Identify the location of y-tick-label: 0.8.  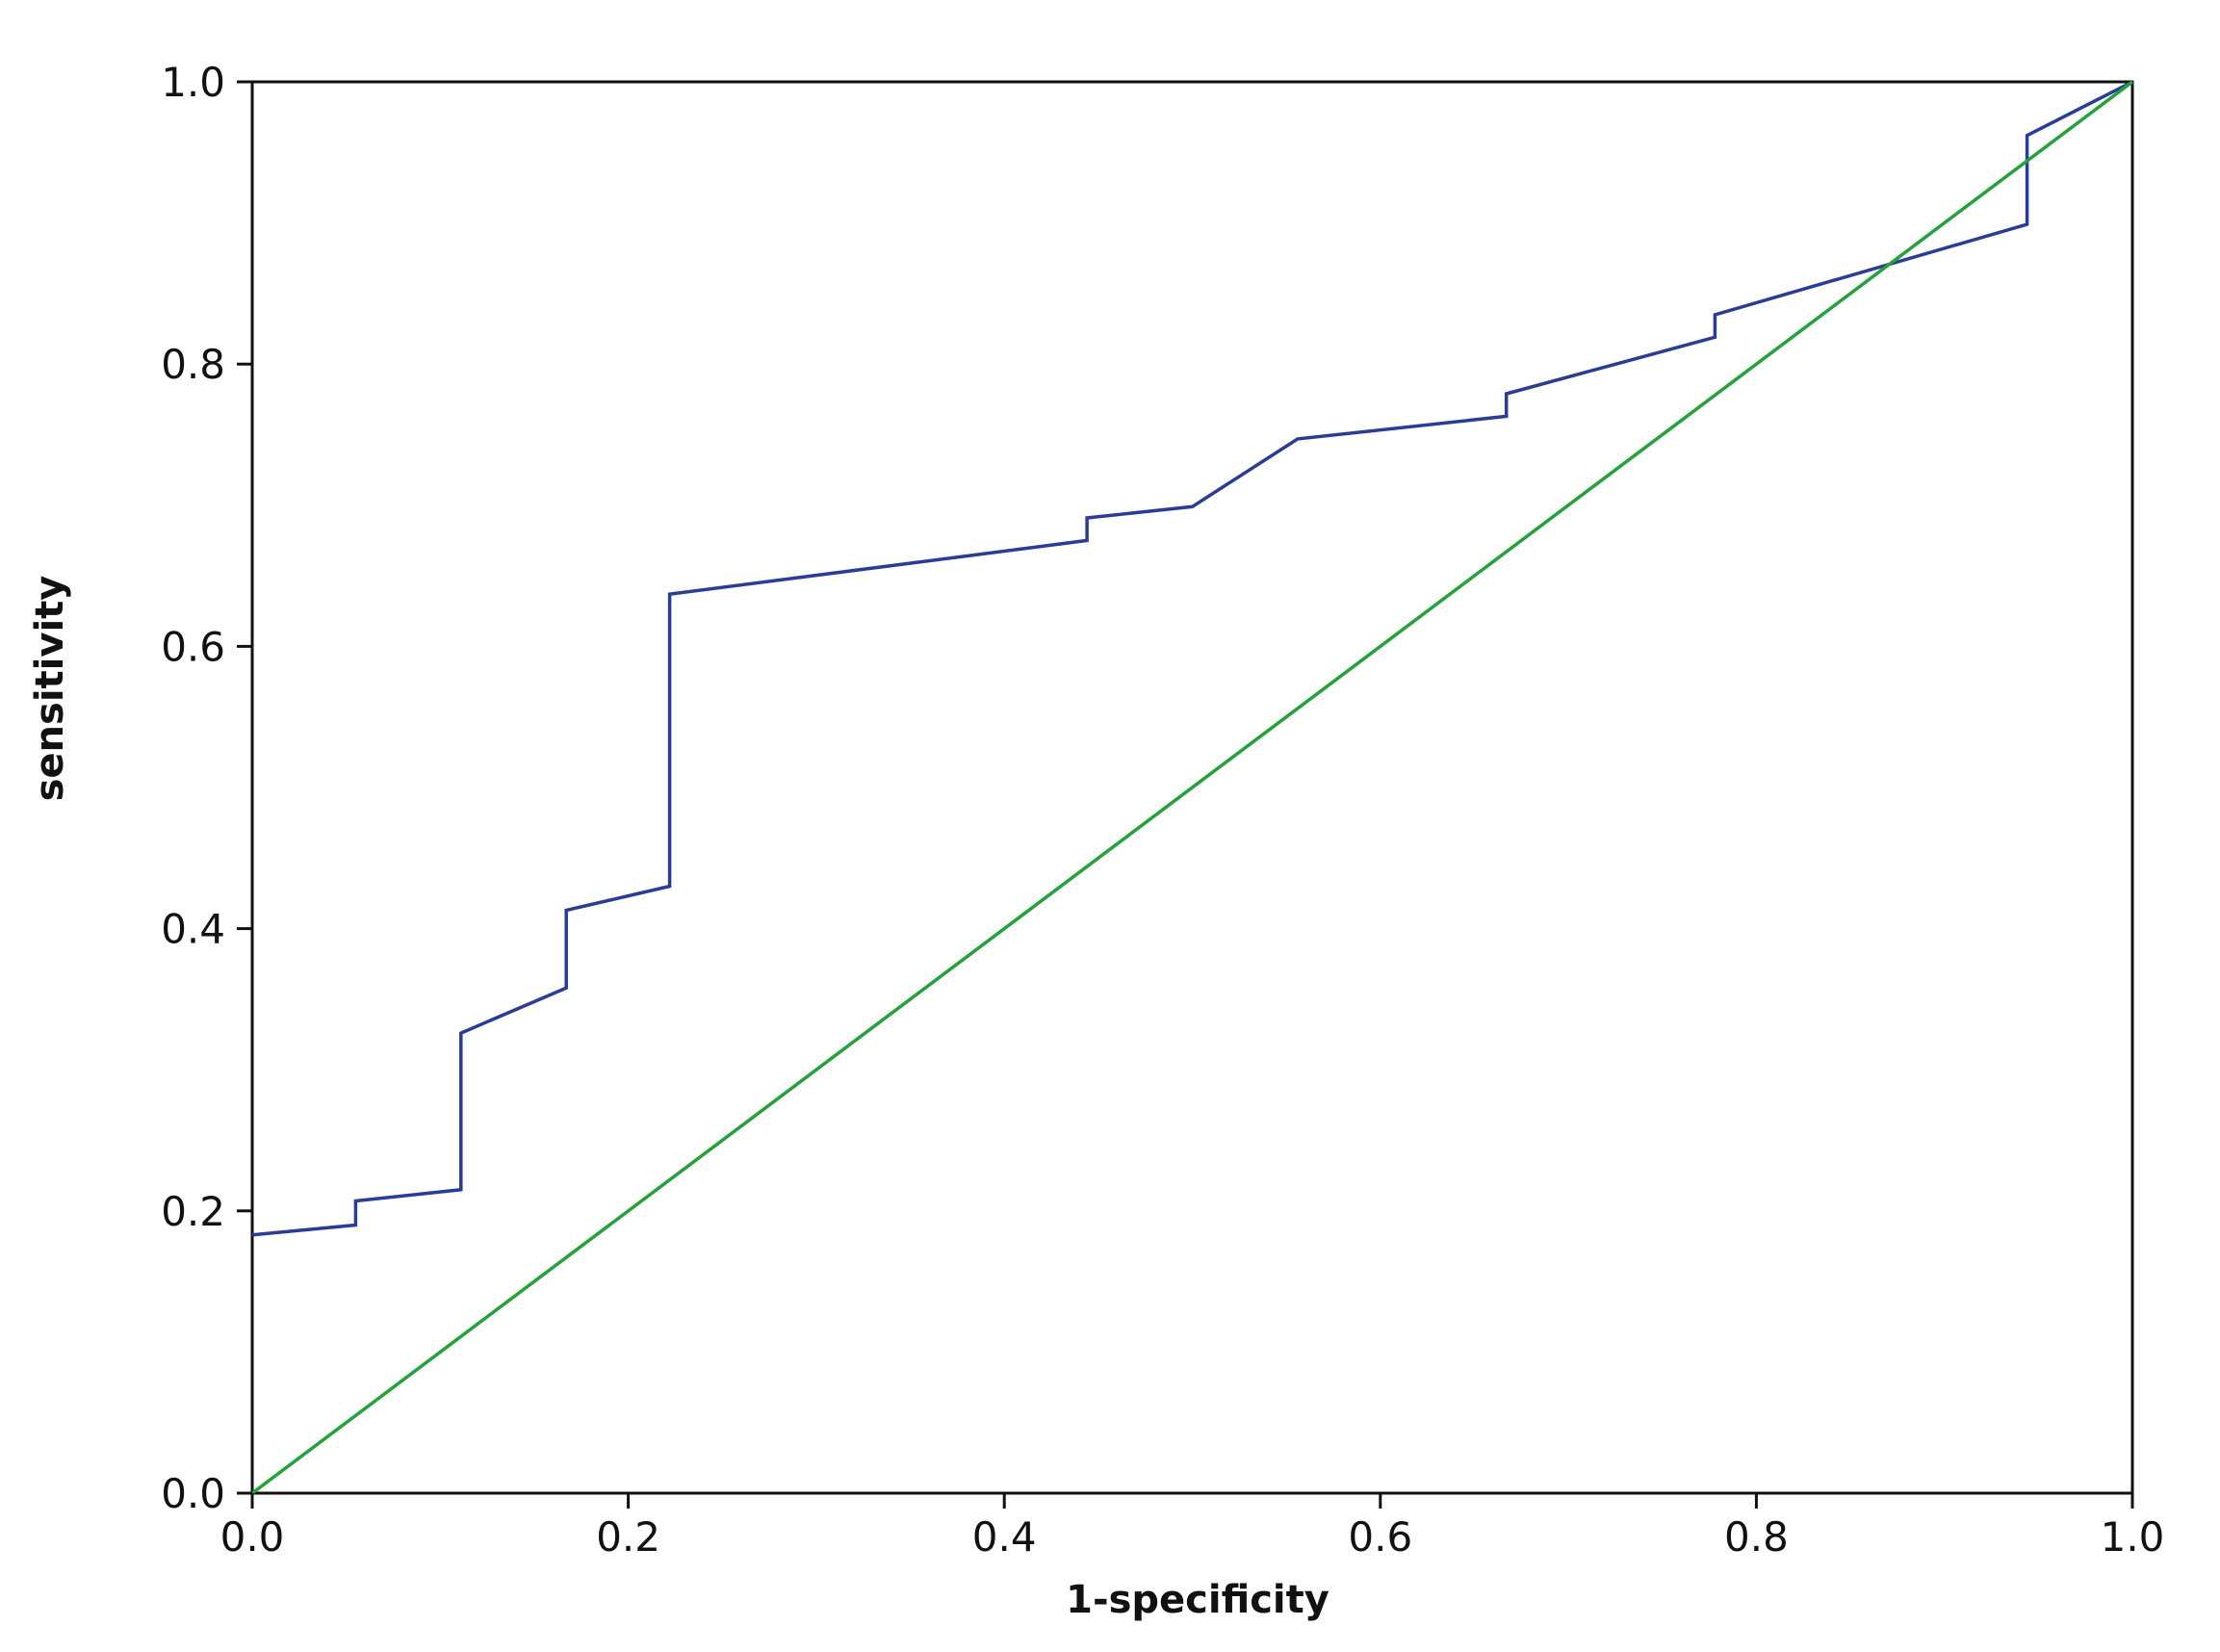
(193, 364).